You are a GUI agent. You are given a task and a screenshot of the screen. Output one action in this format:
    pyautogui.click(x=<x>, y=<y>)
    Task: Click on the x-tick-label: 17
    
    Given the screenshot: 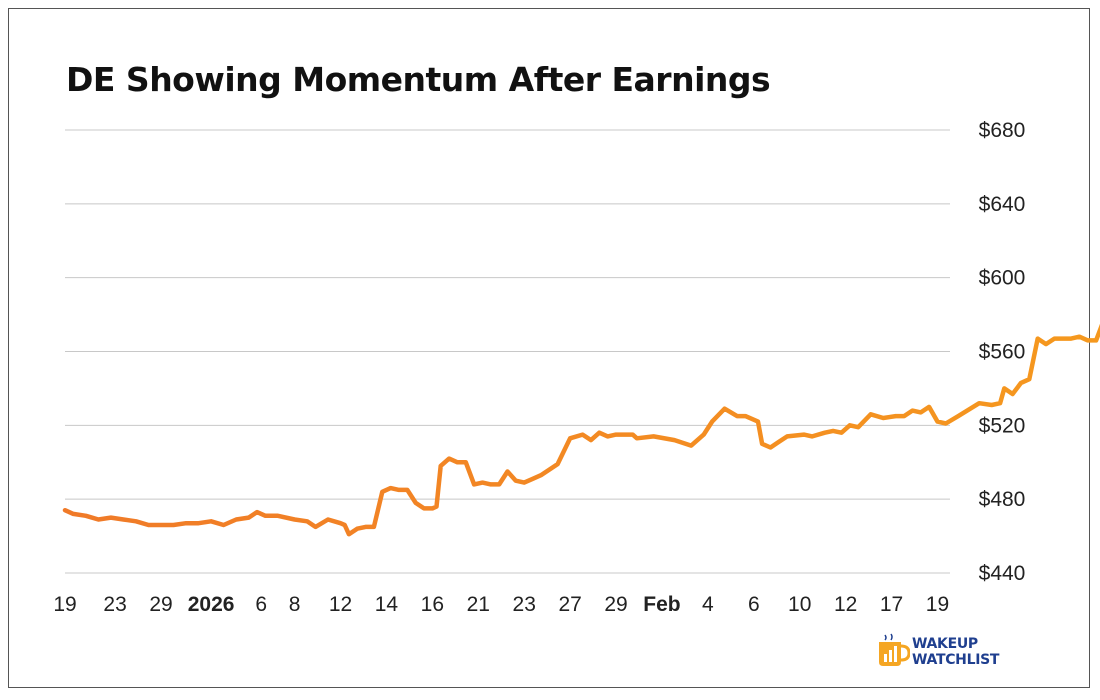 What is the action you would take?
    pyautogui.click(x=891, y=604)
    